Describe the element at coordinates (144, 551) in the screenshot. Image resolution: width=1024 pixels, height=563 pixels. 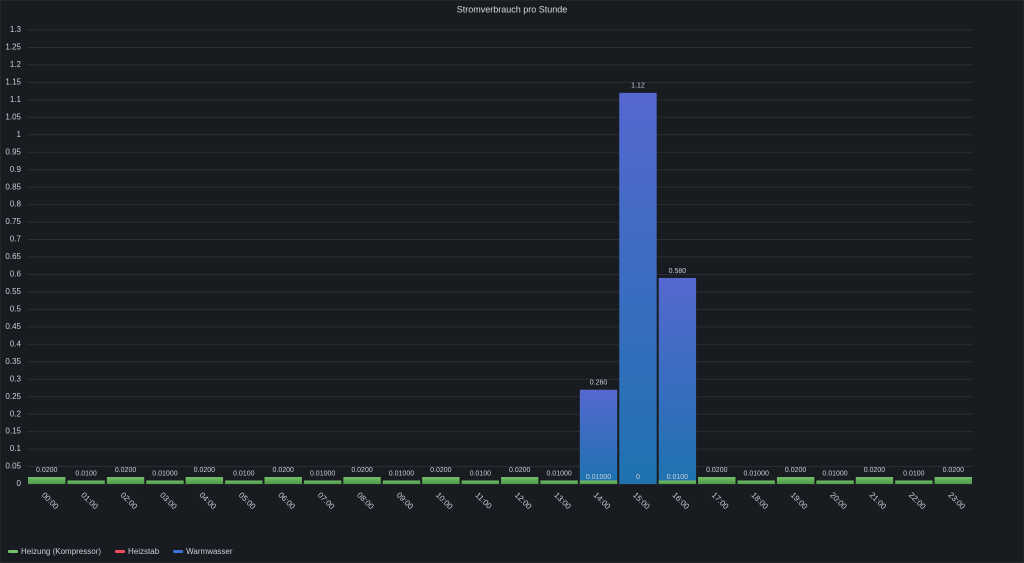
I see `legend-label: Heizstab` at that location.